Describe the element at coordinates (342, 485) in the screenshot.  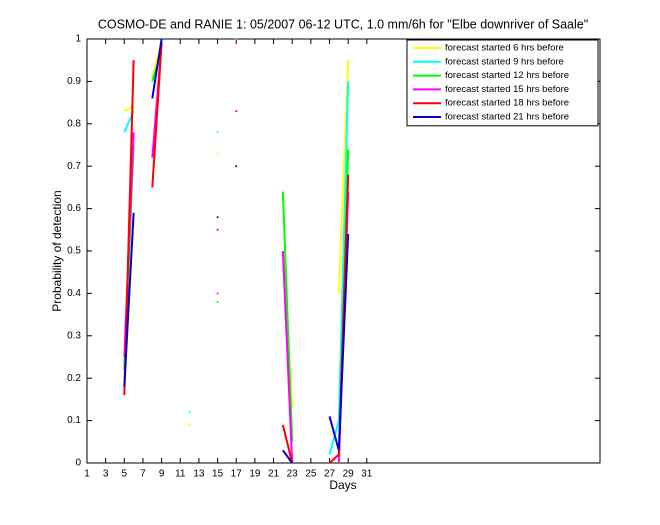
I see `x-axis-label: Days` at that location.